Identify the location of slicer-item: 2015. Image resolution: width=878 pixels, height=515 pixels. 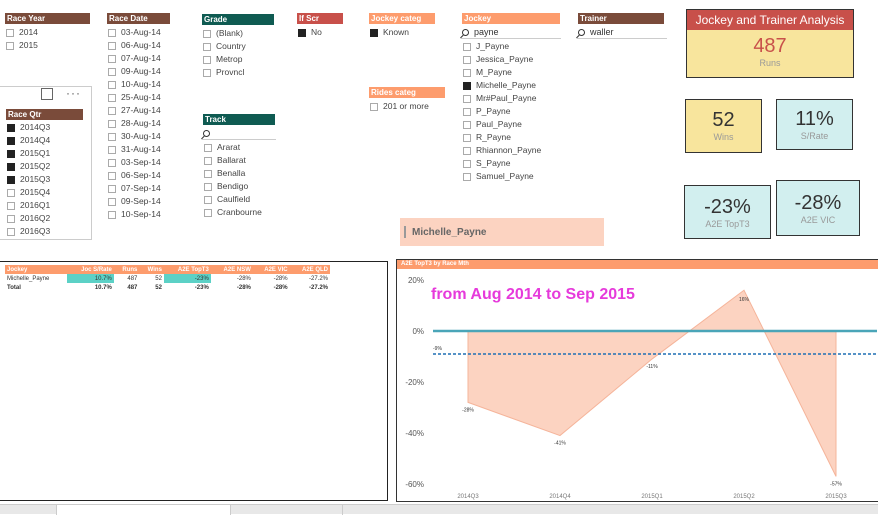
(22, 45).